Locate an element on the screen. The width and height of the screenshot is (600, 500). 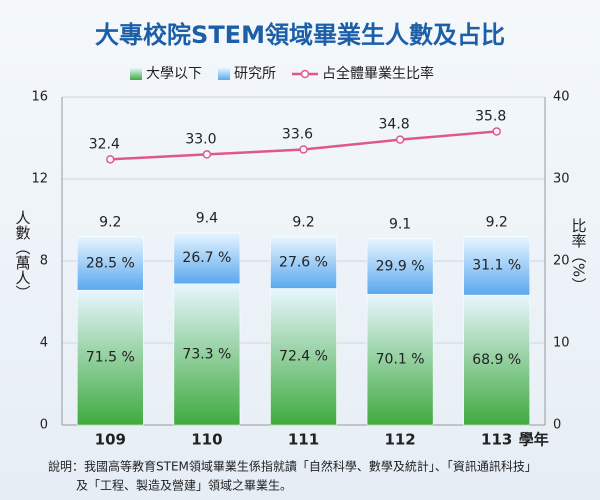
y2-tick-label: 0 is located at coordinates (557, 425).